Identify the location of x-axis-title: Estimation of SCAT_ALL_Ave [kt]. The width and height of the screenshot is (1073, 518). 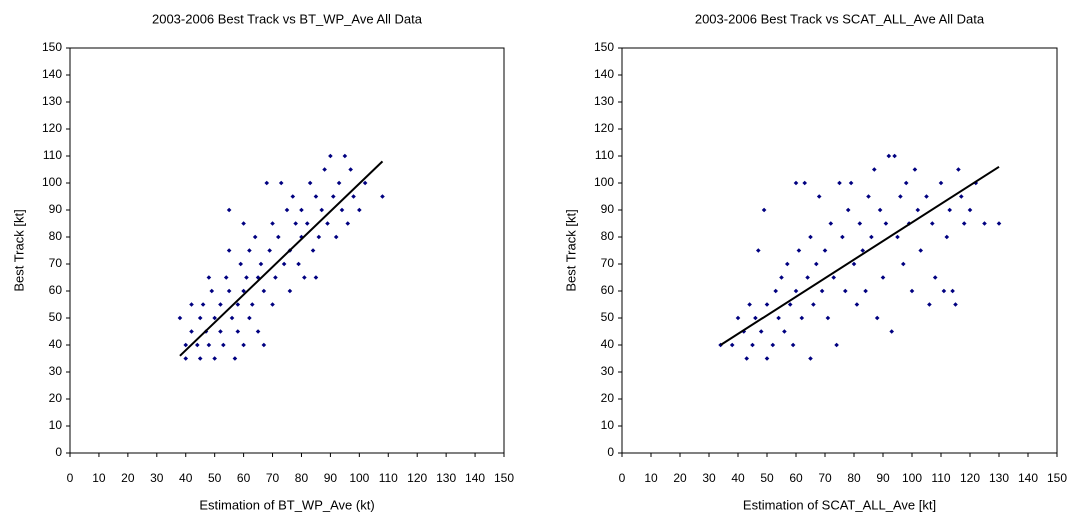
(839, 504).